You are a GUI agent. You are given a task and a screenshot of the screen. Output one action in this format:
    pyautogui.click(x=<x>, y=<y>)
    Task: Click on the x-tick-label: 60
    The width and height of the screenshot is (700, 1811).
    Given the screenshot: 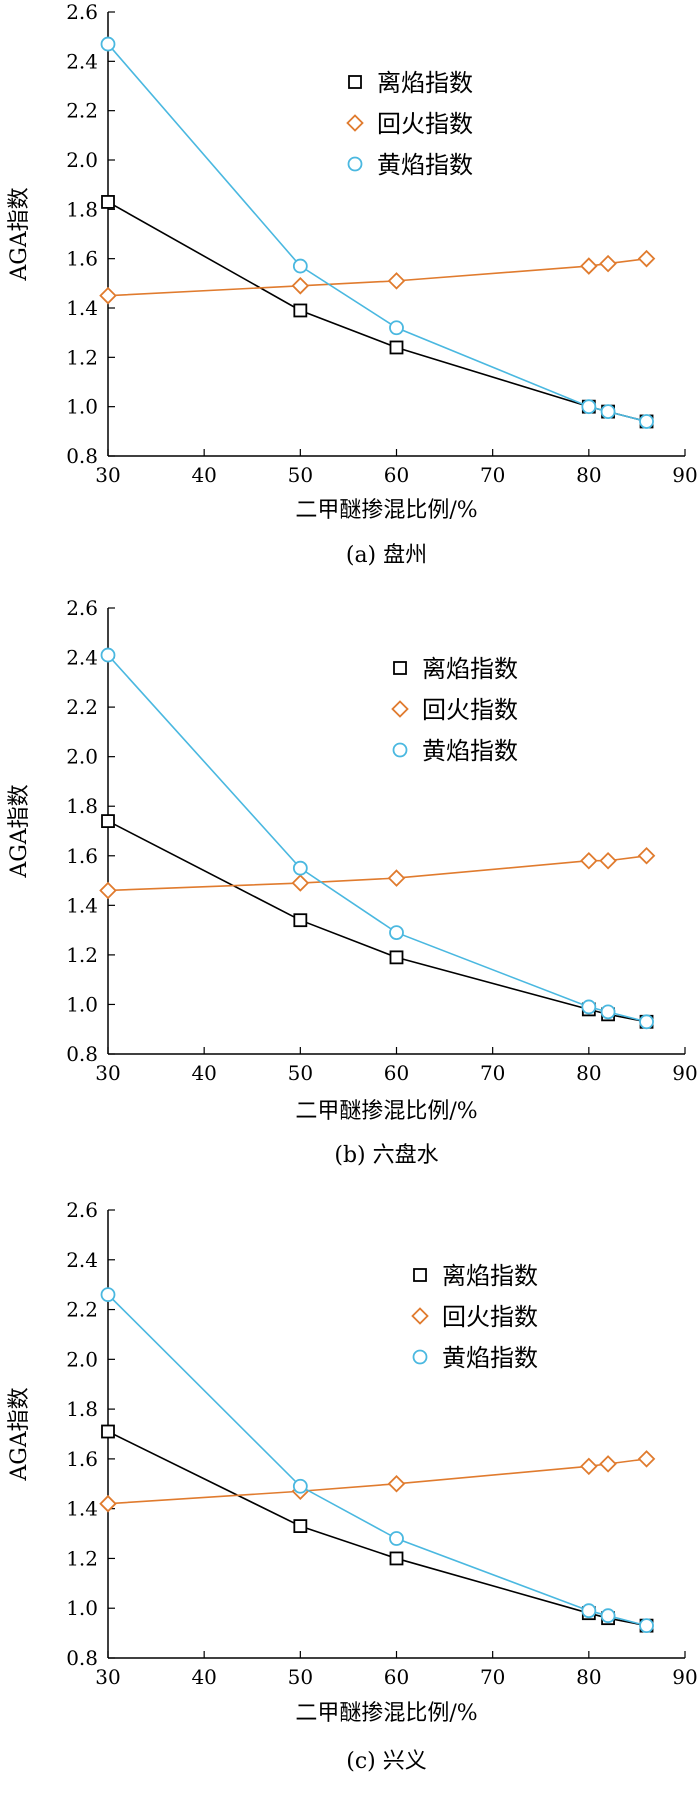 What is the action you would take?
    pyautogui.click(x=396, y=1677)
    